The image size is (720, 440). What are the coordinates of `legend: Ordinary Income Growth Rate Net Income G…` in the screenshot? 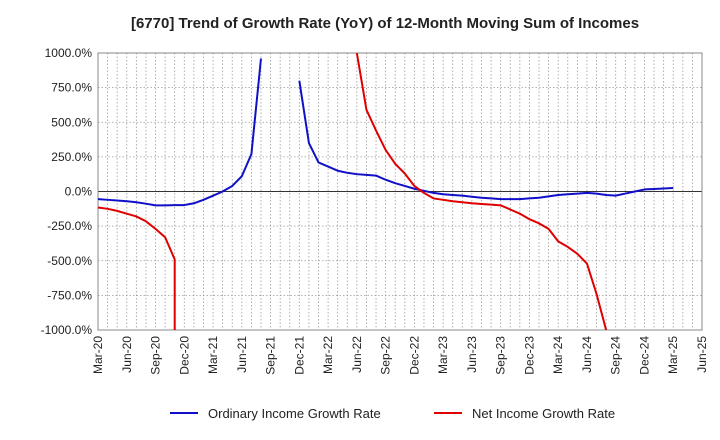 It's located at (392, 413).